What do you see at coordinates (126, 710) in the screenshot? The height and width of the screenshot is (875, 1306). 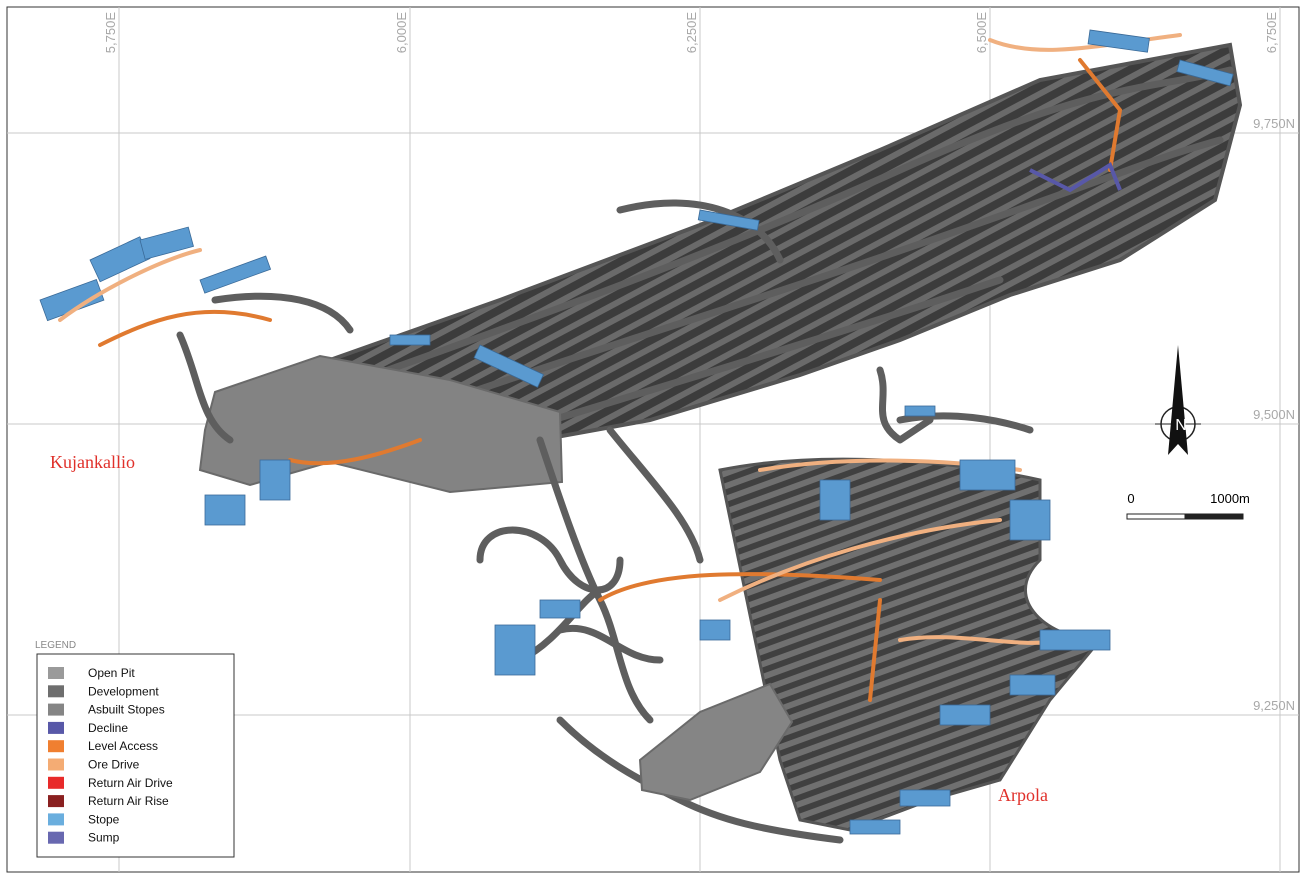 I see `legend-label: Asbuilt Stopes` at bounding box center [126, 710].